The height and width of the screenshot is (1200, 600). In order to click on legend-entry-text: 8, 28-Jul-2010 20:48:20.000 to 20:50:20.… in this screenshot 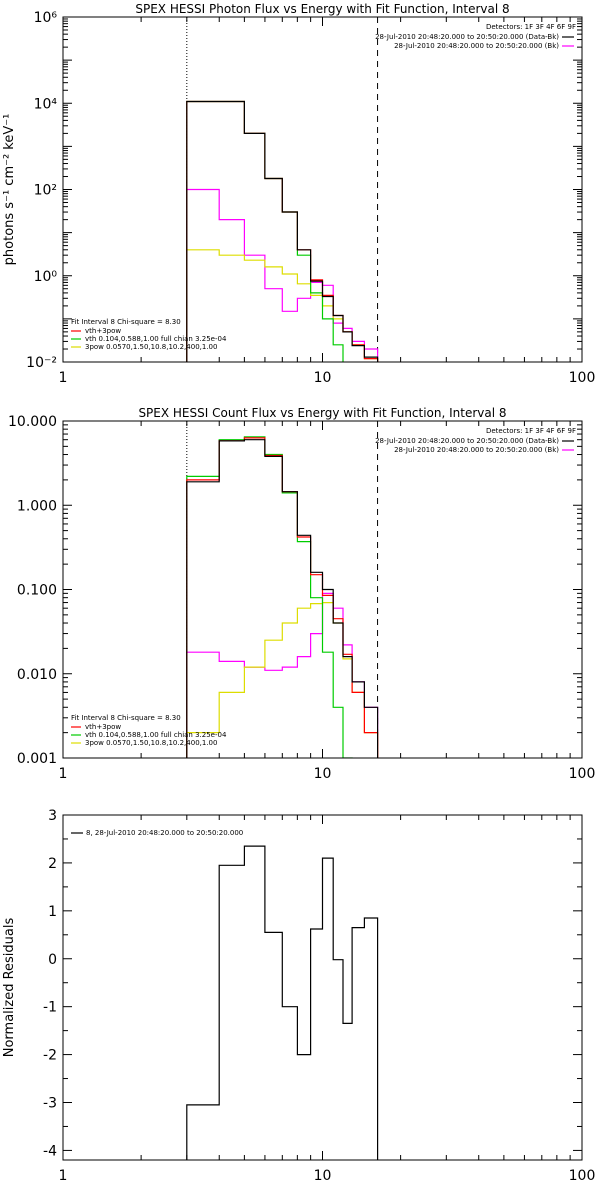, I will do `click(164, 833)`.